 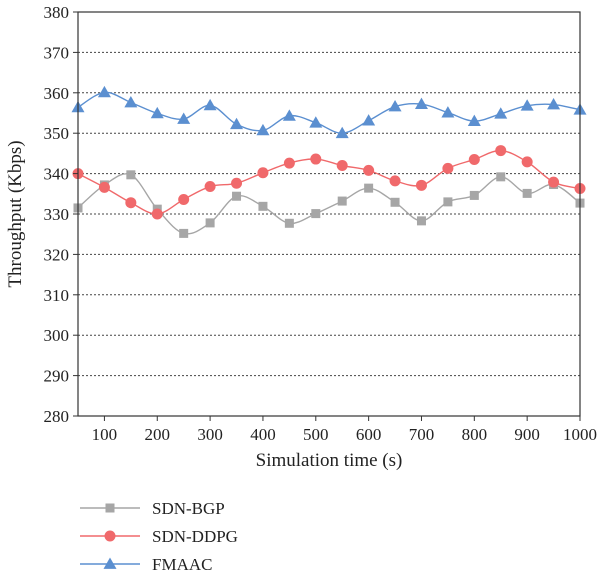 I want to click on series-line-fmaac, so click(x=329, y=112).